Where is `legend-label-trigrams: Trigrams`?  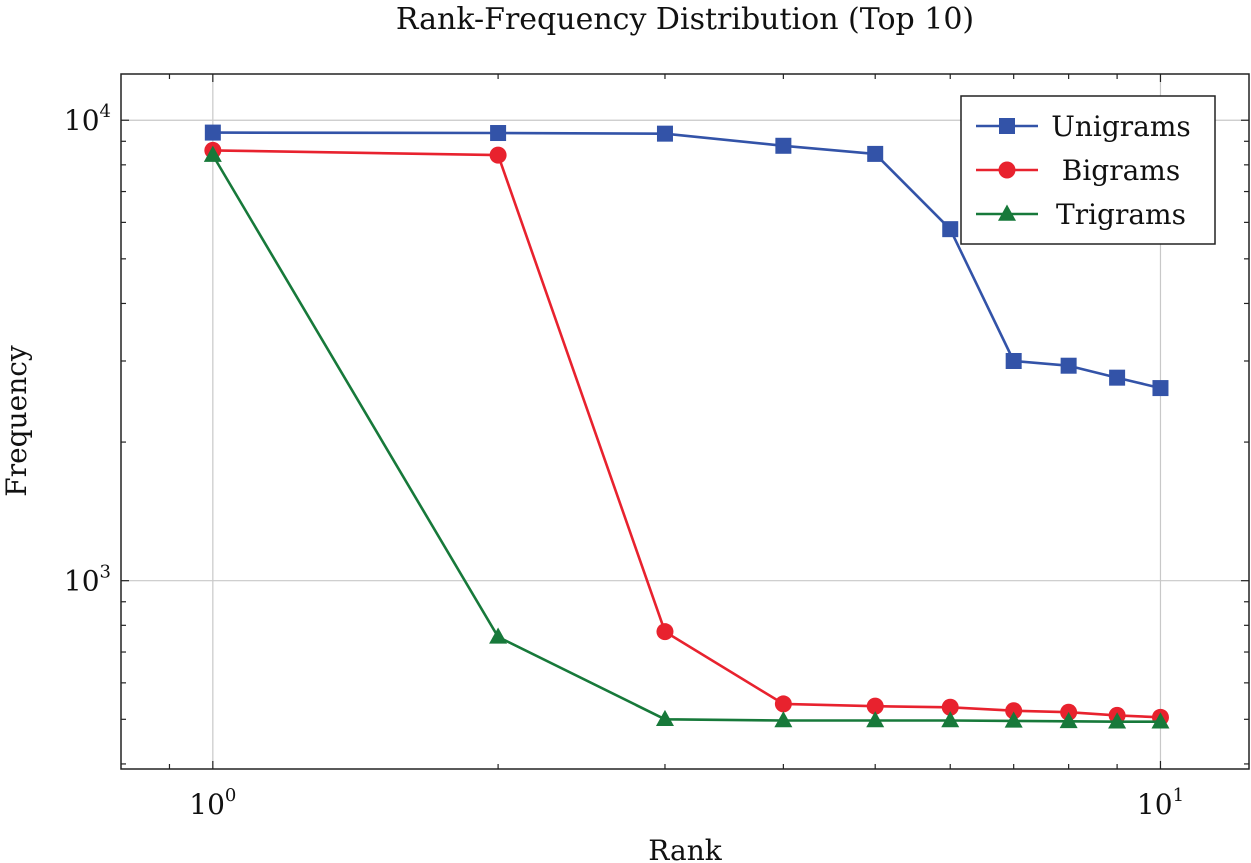
legend-label-trigrams: Trigrams is located at coordinates (1121, 214).